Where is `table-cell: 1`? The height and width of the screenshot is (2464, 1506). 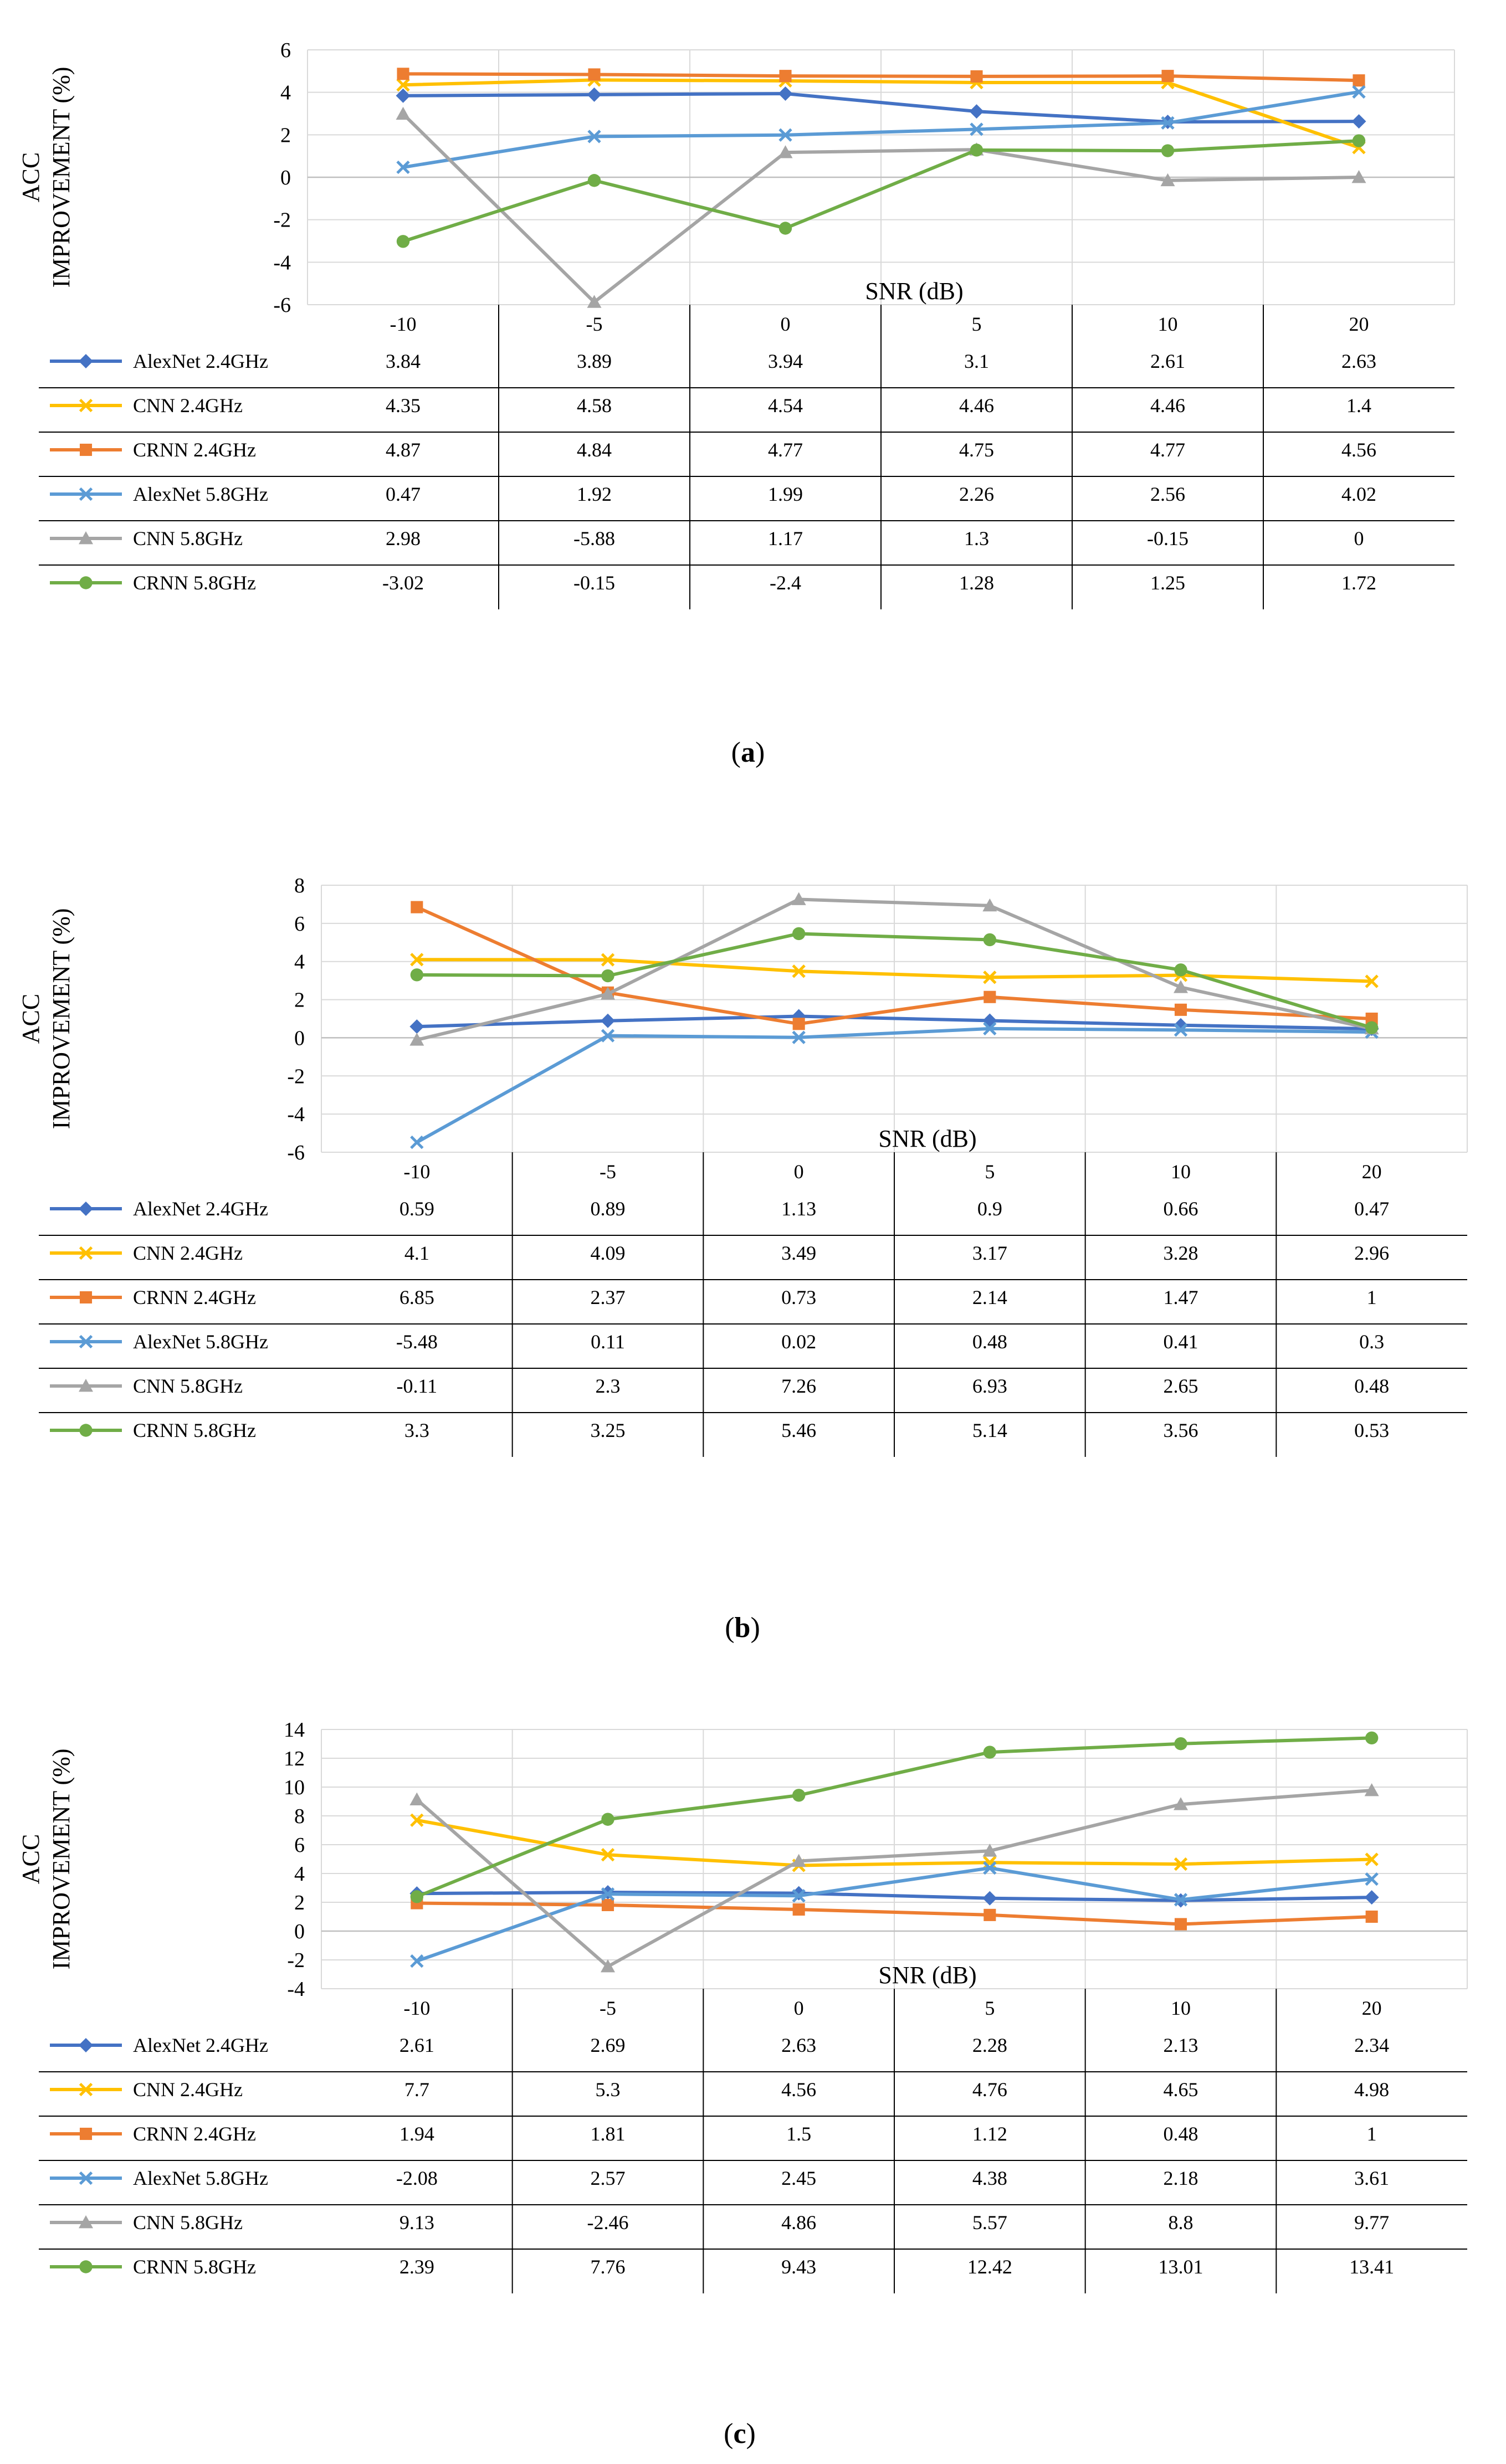 table-cell: 1 is located at coordinates (1372, 2134).